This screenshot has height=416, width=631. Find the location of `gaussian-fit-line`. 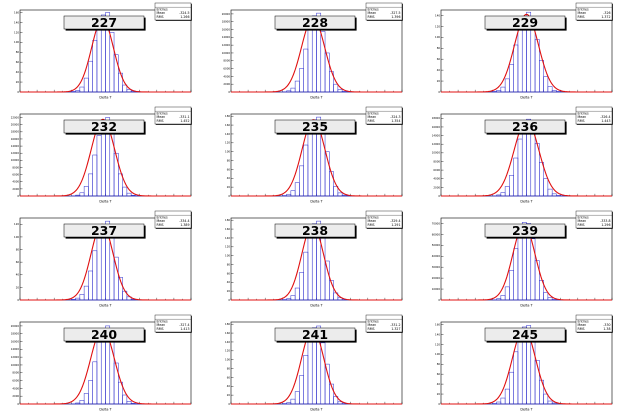

gaussian-fit-line is located at coordinates (526, 53).